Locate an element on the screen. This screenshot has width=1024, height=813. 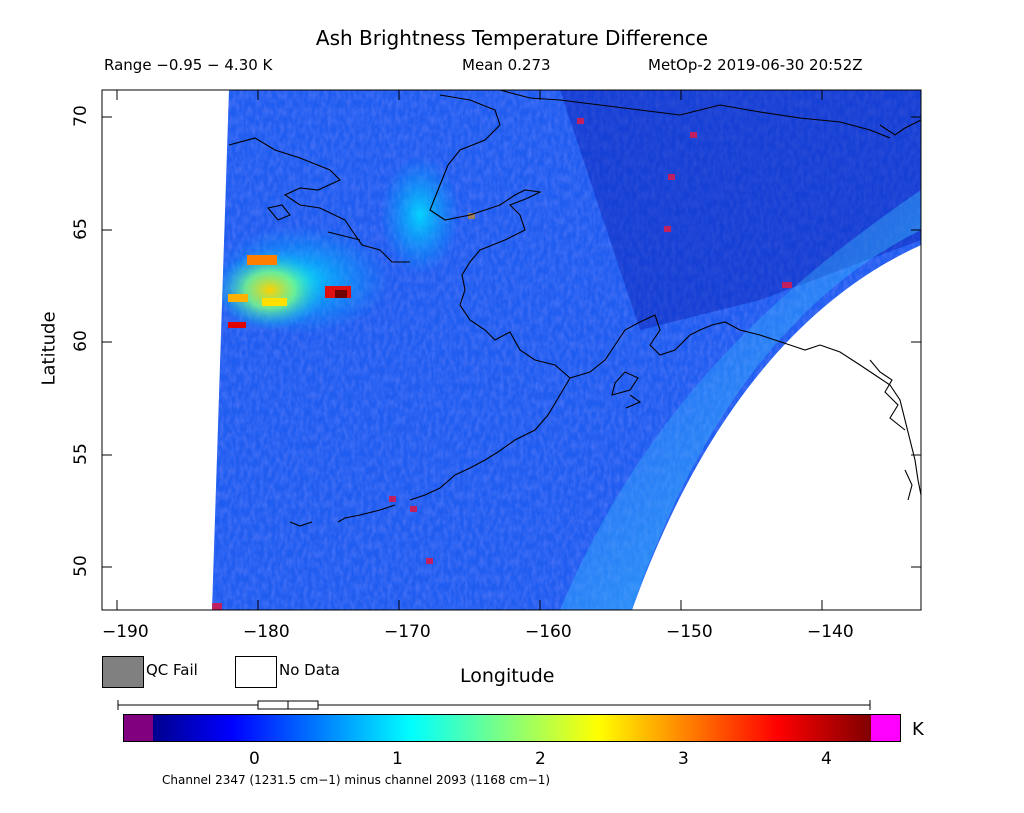
x-axis-label: Longitude is located at coordinates (507, 676).